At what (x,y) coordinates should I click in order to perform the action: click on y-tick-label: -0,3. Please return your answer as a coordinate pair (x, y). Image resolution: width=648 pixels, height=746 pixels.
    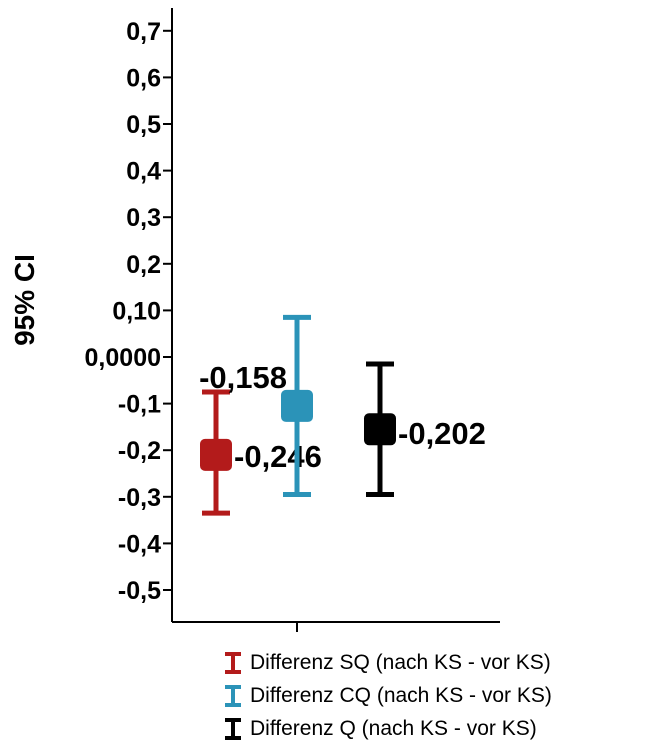
    Looking at the image, I should click on (139, 498).